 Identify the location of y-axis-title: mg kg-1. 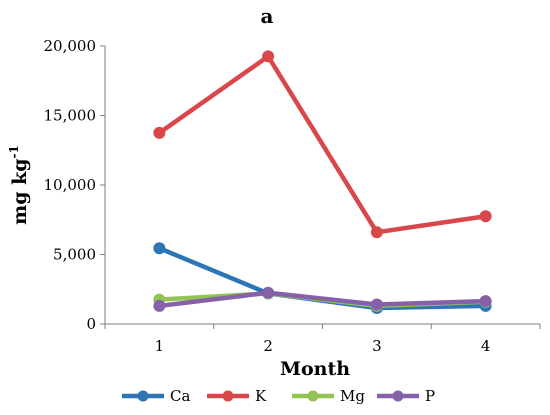
(19, 185).